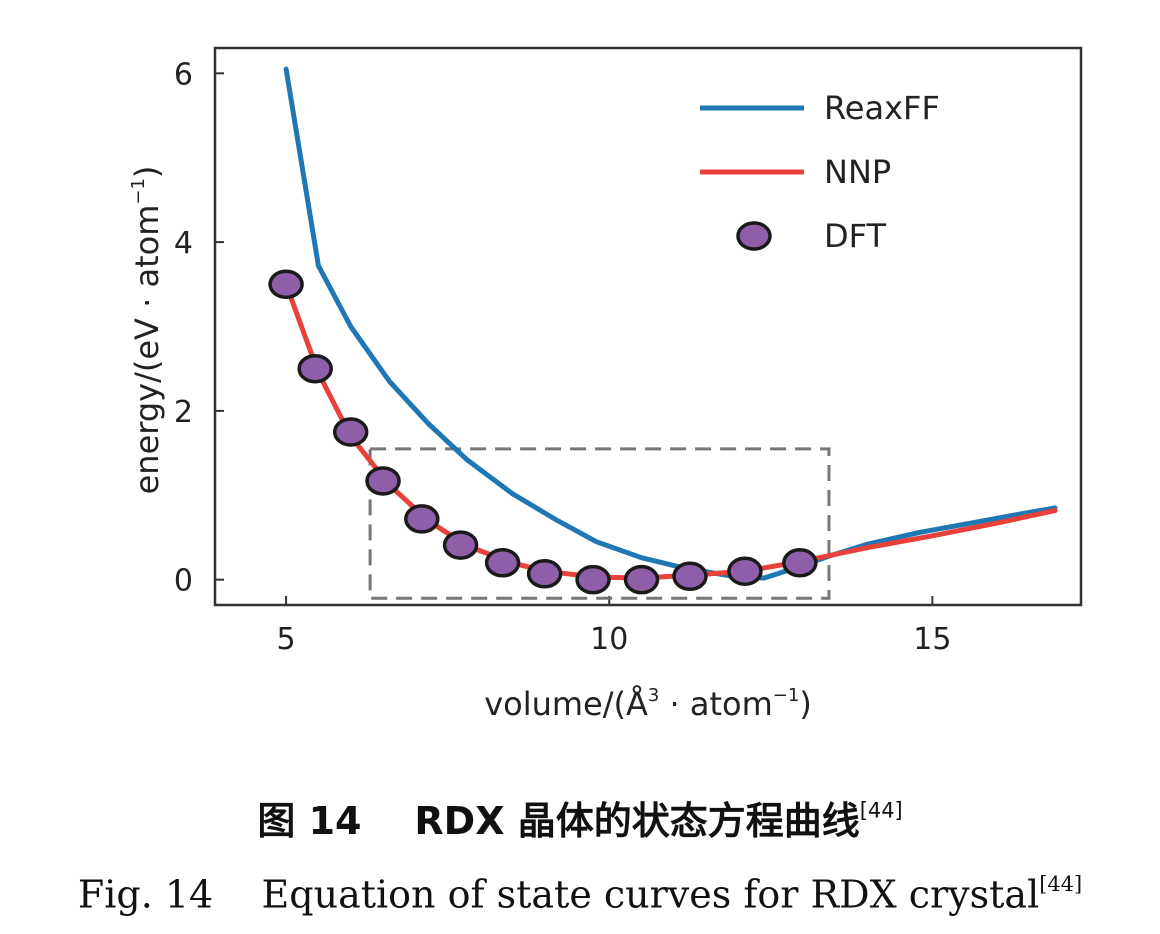 The image size is (1160, 934). I want to click on legend-label-reaxff: ReaxFF, so click(882, 108).